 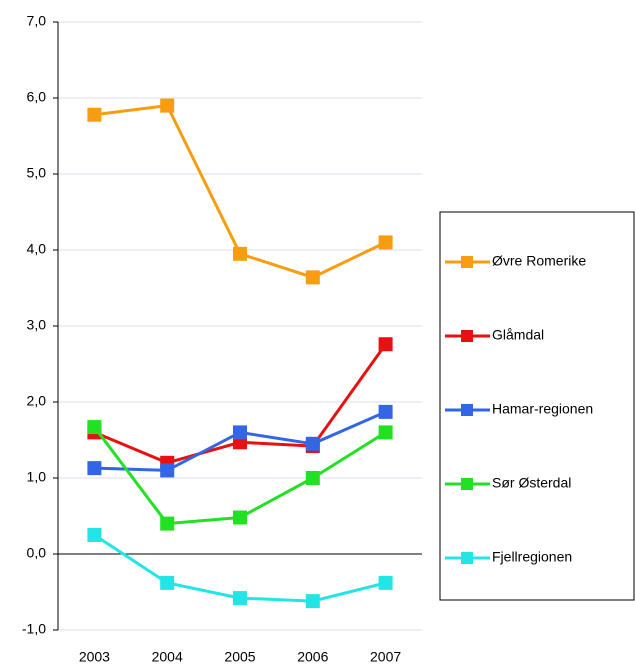 What do you see at coordinates (37, 553) in the screenshot?
I see `y-tick-label: 0,0` at bounding box center [37, 553].